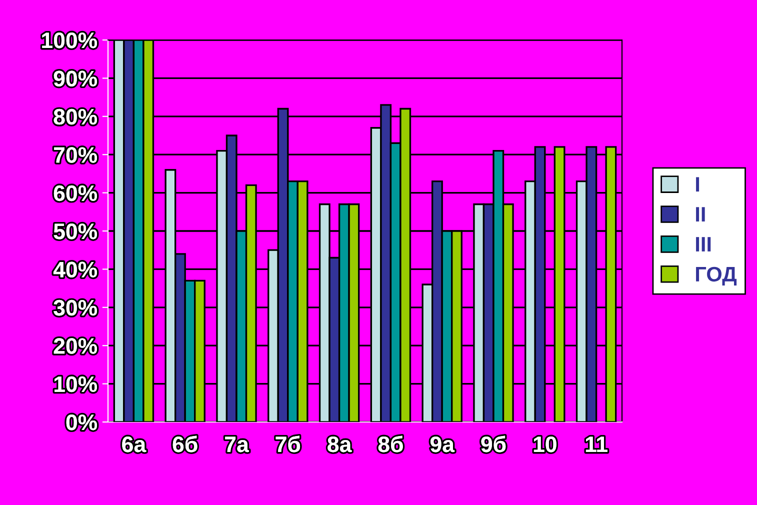 The image size is (757, 505). I want to click on y-tick-label: 40%, so click(75, 270).